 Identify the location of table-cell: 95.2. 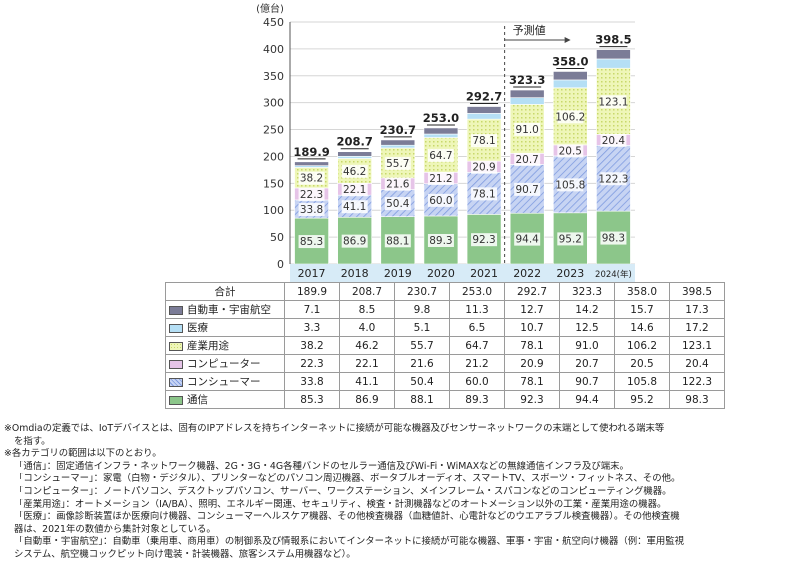
(642, 399).